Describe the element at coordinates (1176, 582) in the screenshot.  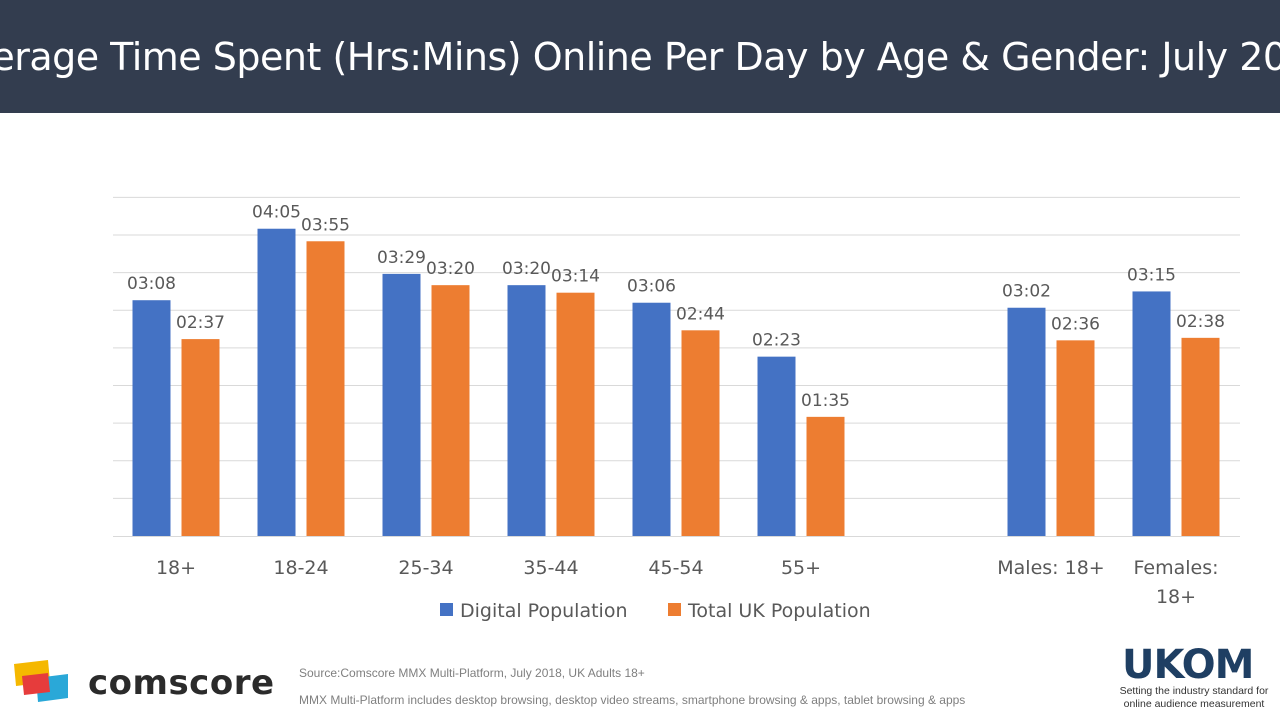
I see `x-tick-label: Females: 18+` at that location.